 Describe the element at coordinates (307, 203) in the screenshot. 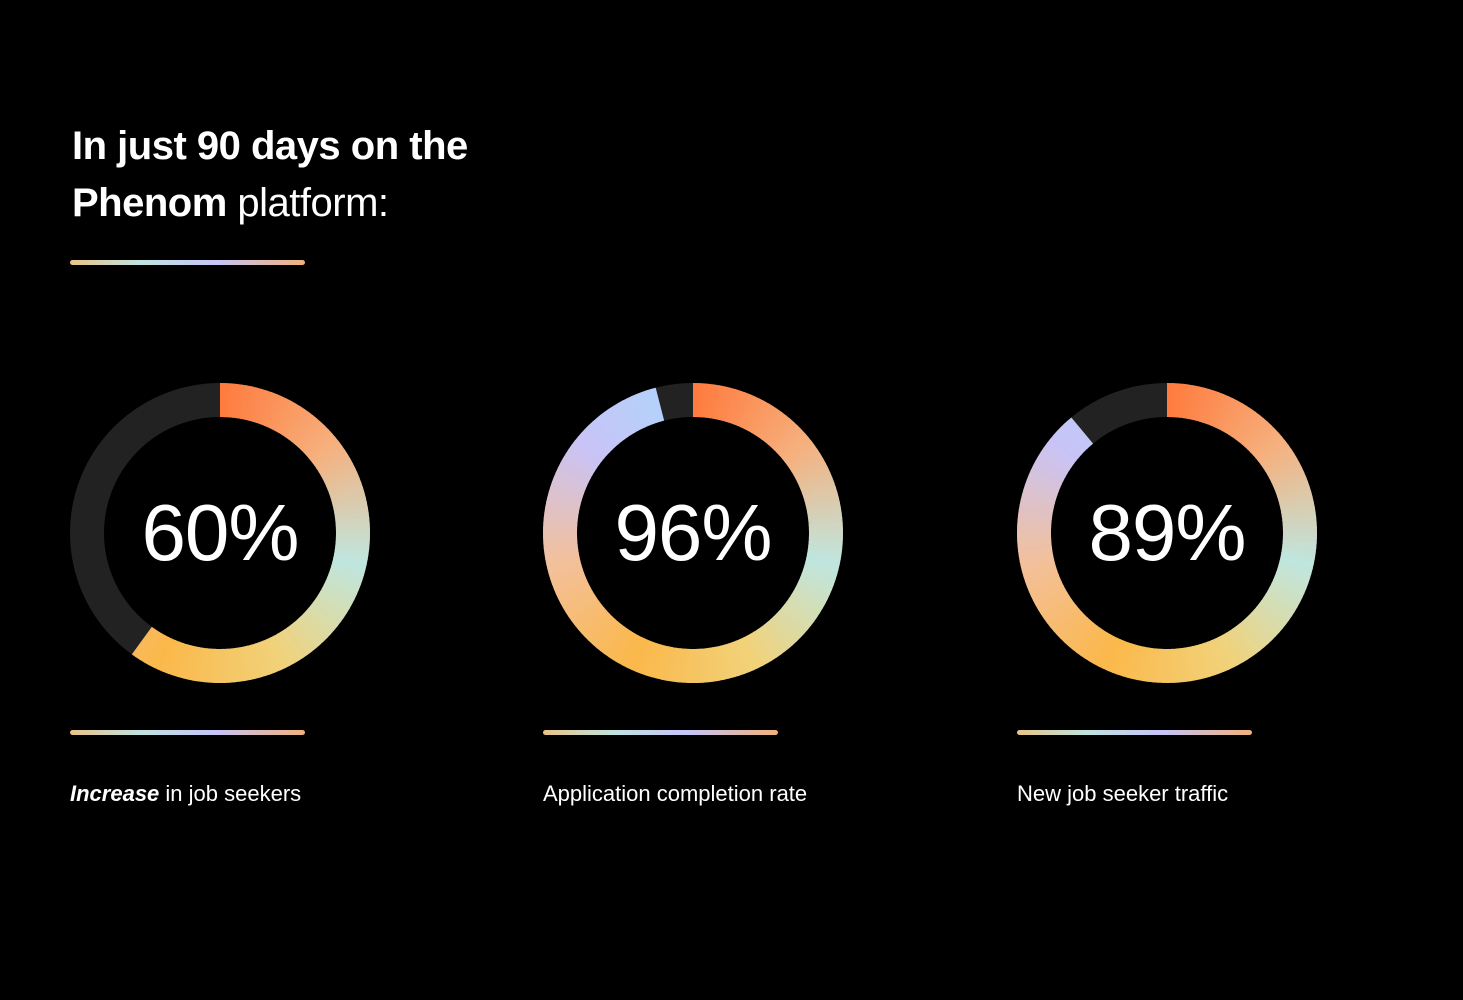

I see `headline-rest: platform:` at that location.